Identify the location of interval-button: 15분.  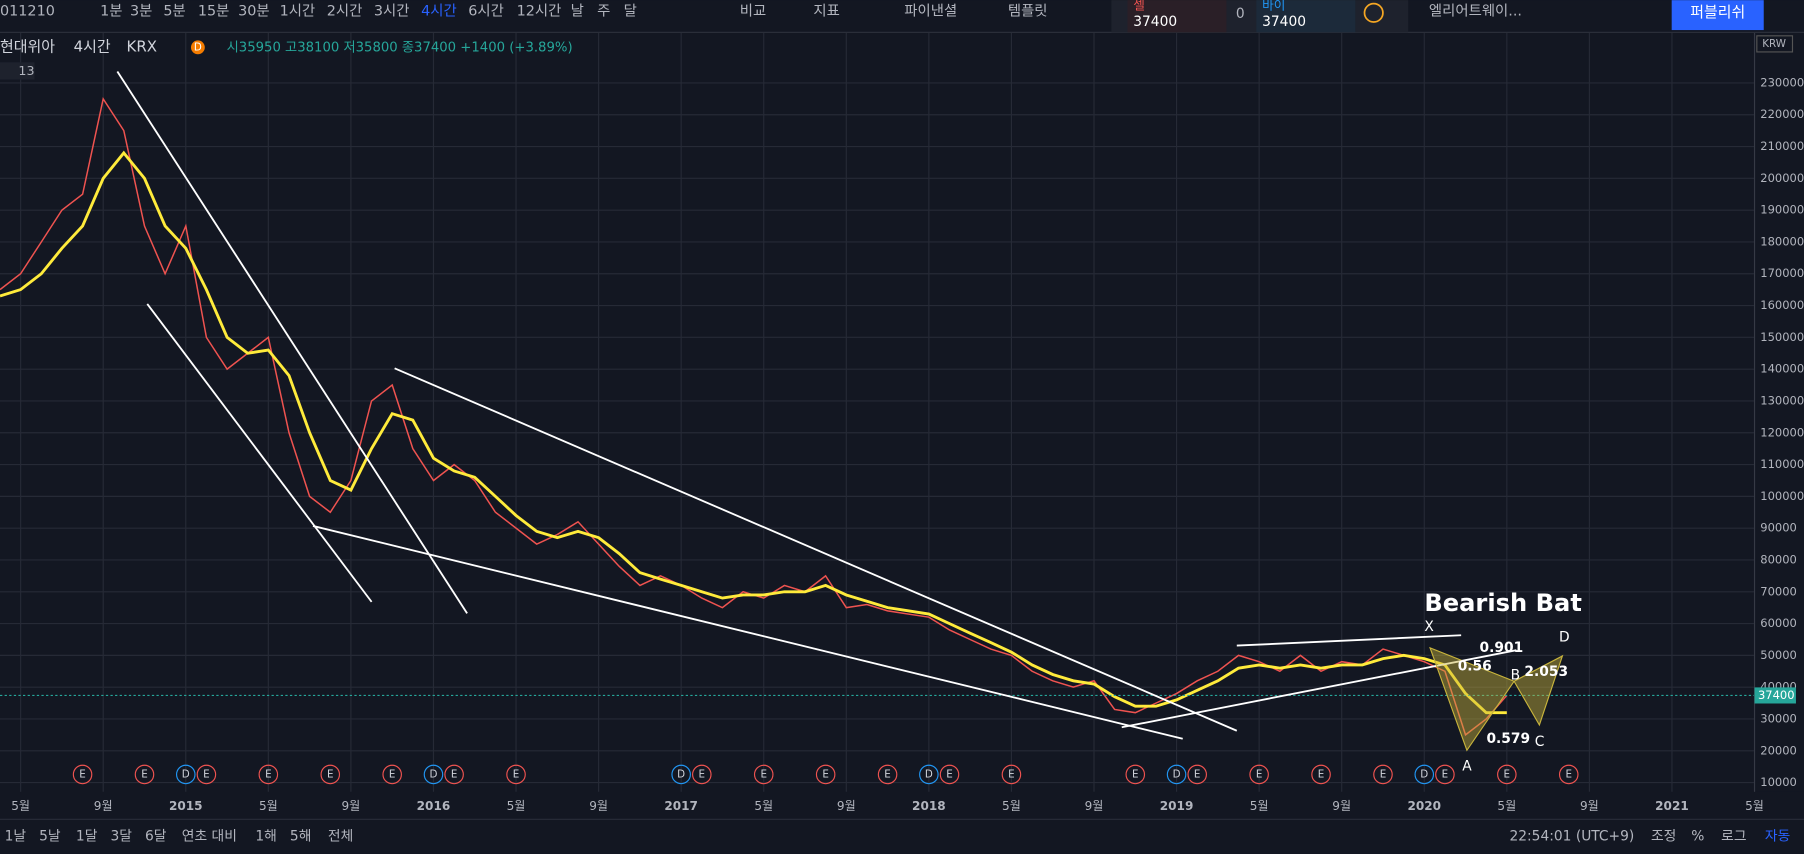
(214, 12).